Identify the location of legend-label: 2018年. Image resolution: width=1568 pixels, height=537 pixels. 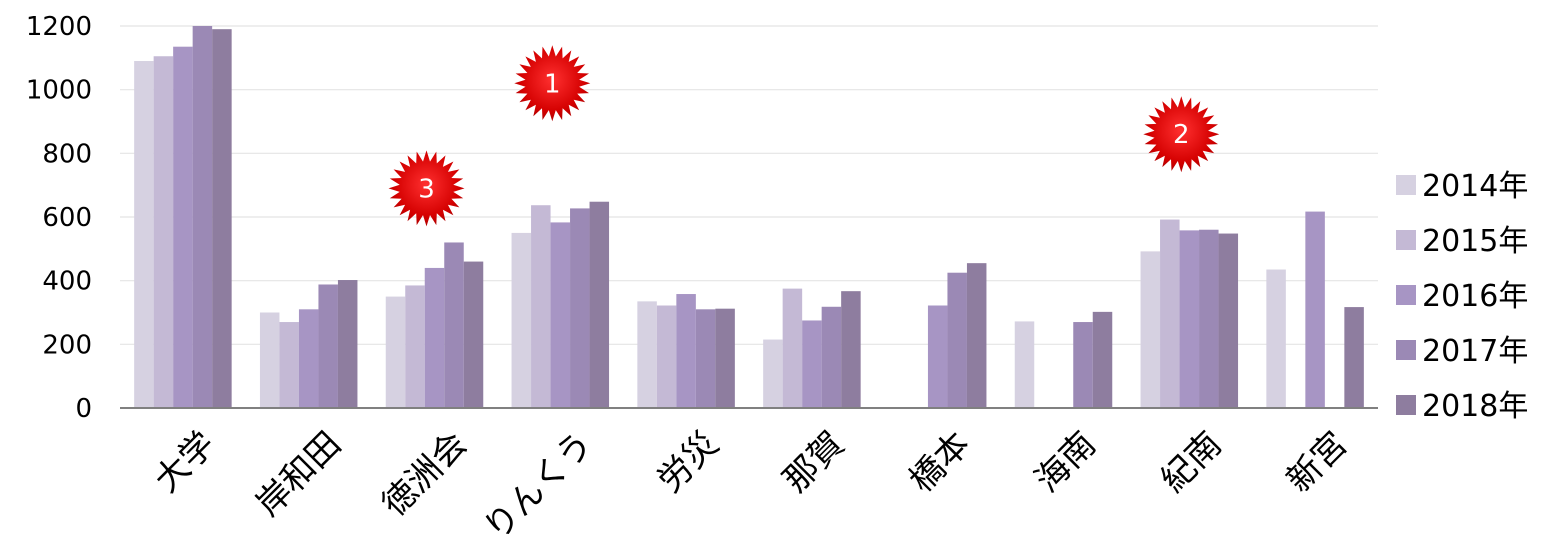
(1475, 406).